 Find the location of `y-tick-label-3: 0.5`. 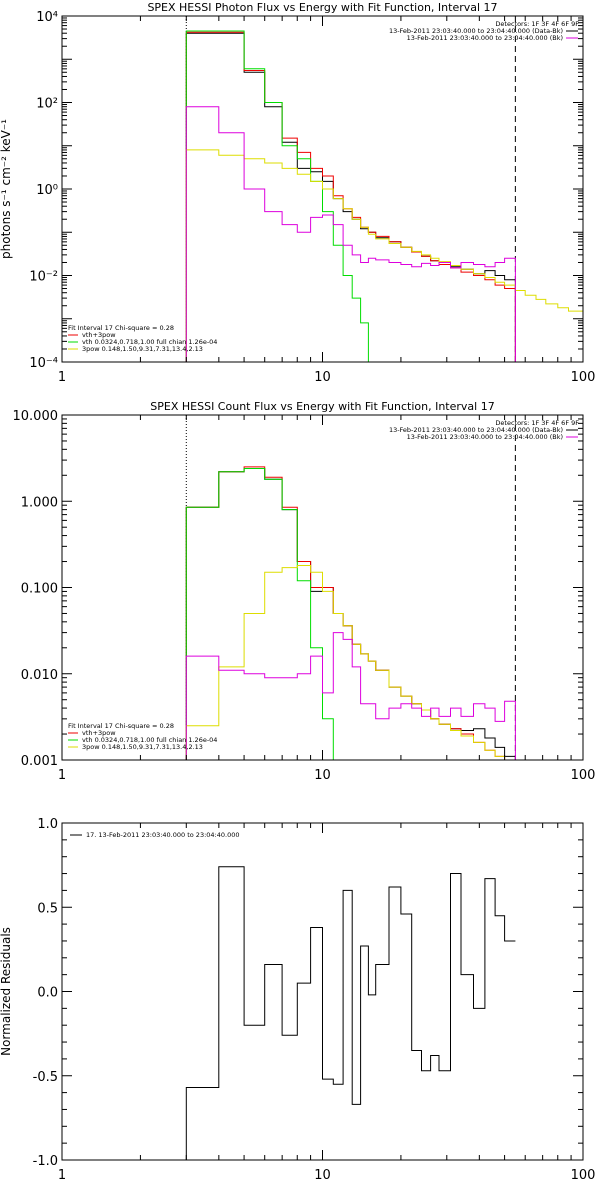

y-tick-label-3: 0.5 is located at coordinates (47, 908).